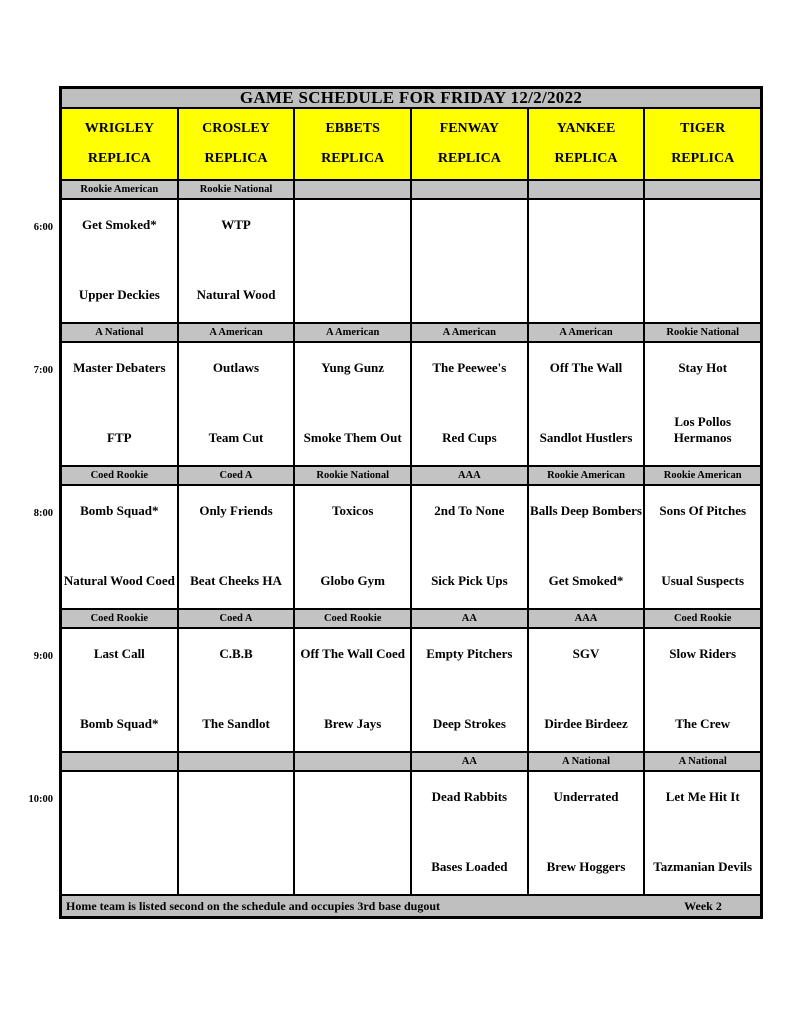 The image size is (791, 1024). Describe the element at coordinates (703, 866) in the screenshot. I see `home-team: Tazmanian Devils` at that location.